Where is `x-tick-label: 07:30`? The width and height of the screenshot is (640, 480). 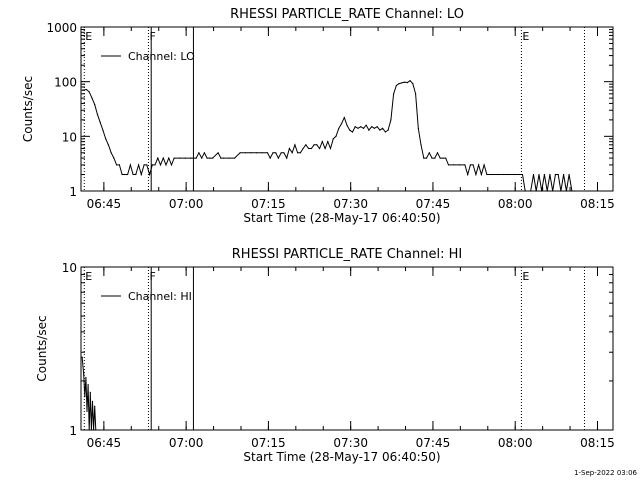 x-tick-label: 07:30 is located at coordinates (350, 443).